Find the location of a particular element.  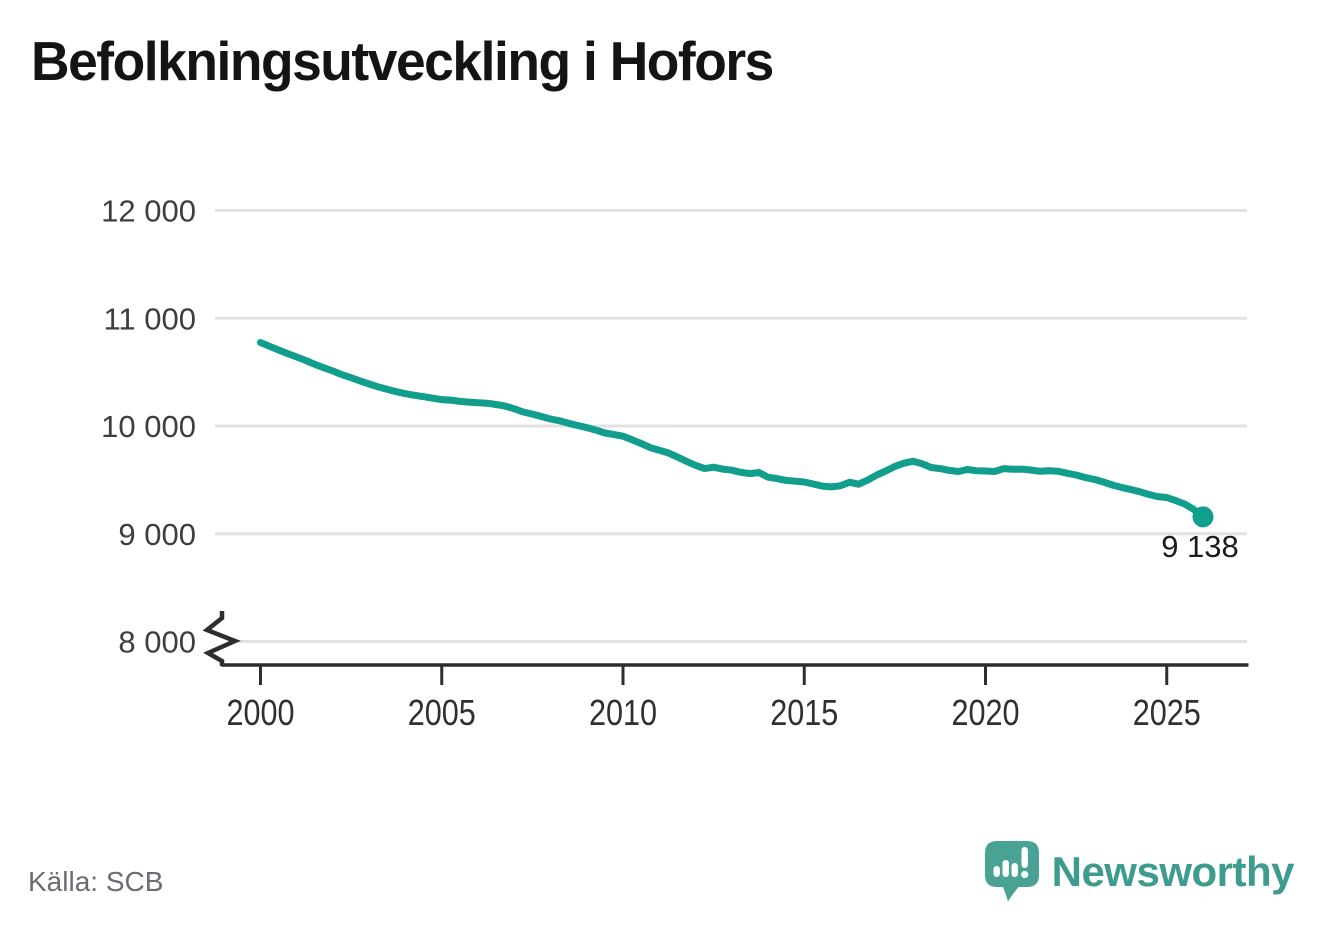

y-tick-label: 9 000 is located at coordinates (157, 534).